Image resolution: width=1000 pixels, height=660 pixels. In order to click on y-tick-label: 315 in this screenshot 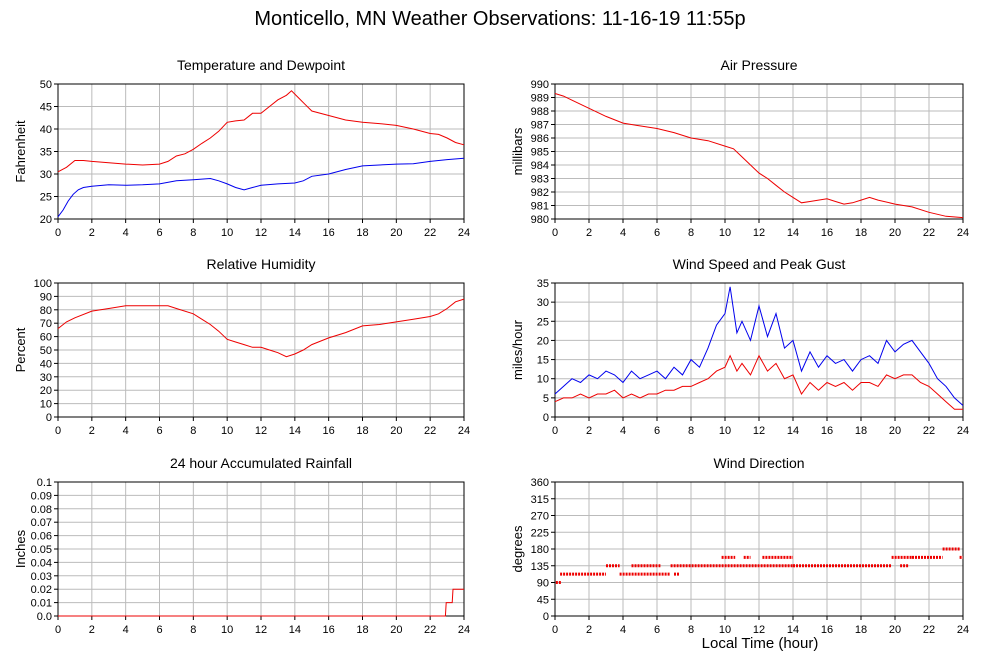, I will do `click(540, 500)`.